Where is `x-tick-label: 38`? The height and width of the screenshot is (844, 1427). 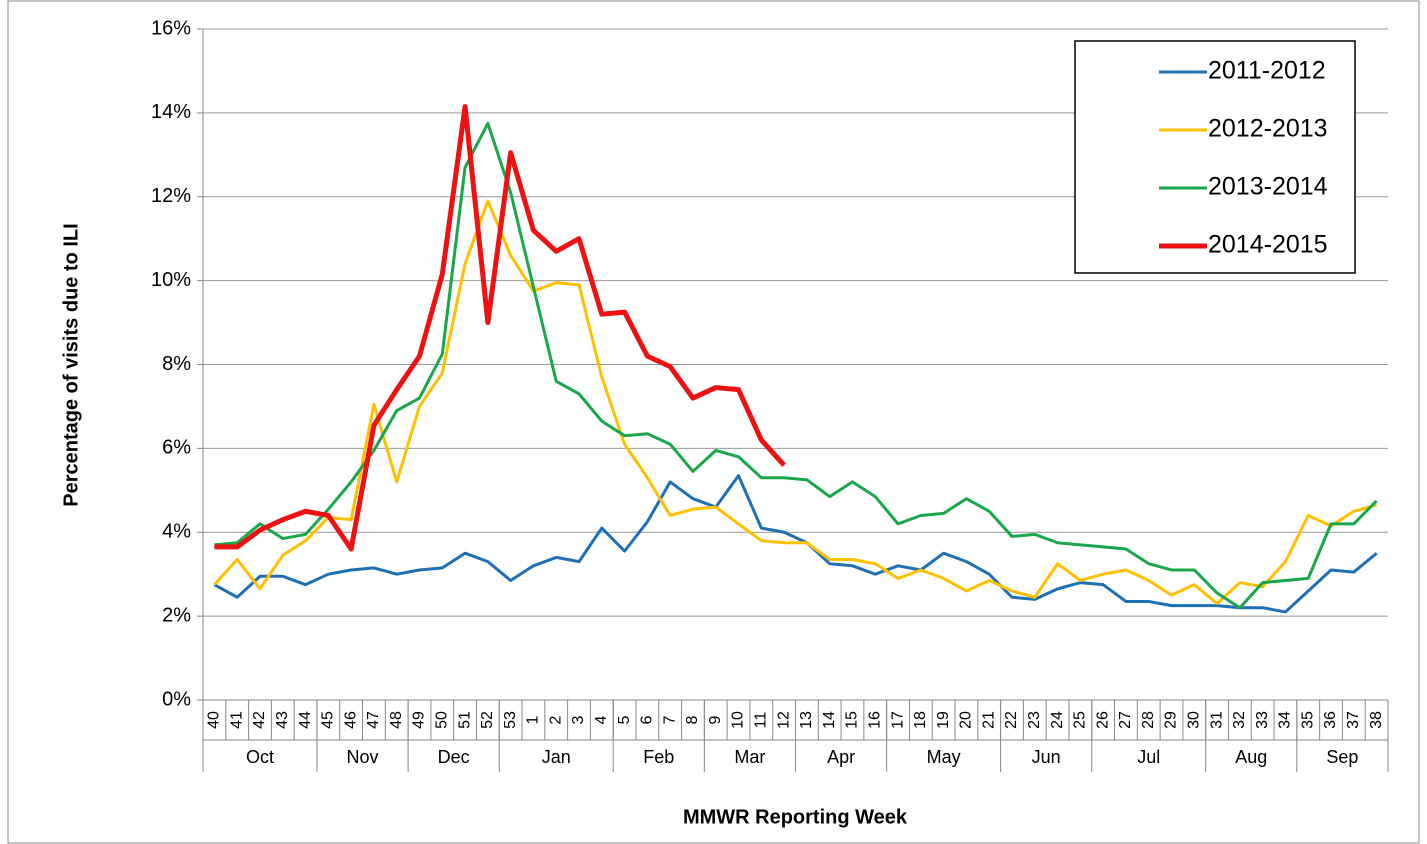 x-tick-label: 38 is located at coordinates (1376, 720).